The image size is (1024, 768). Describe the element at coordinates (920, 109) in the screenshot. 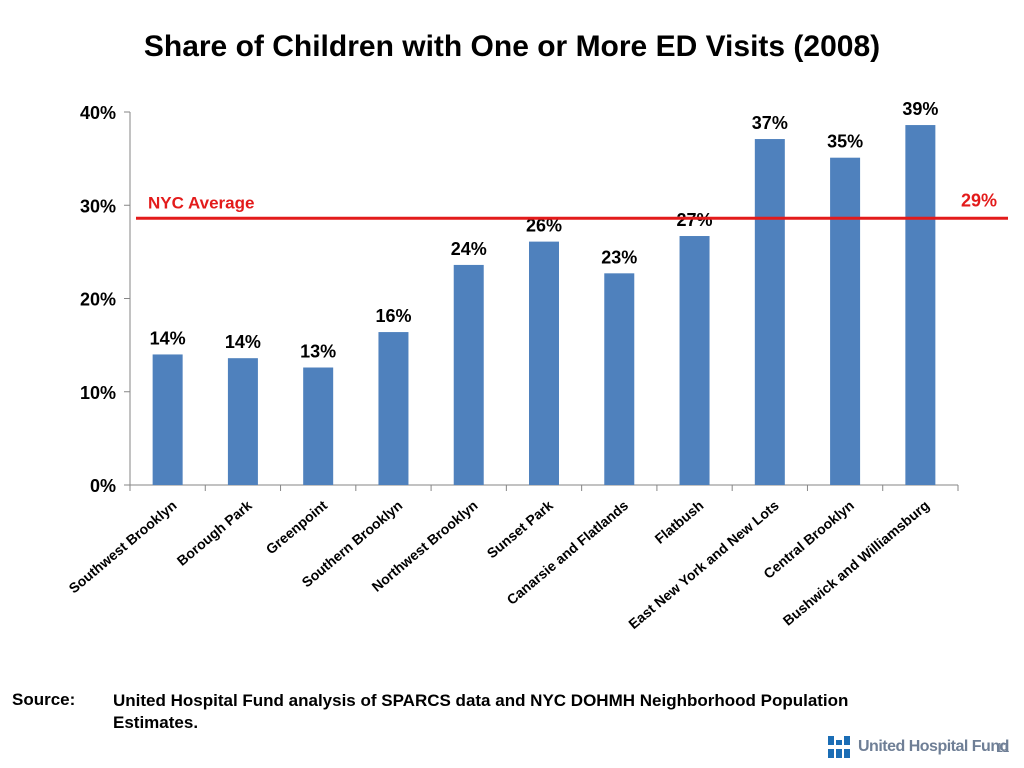

I see `data-label: 39%` at that location.